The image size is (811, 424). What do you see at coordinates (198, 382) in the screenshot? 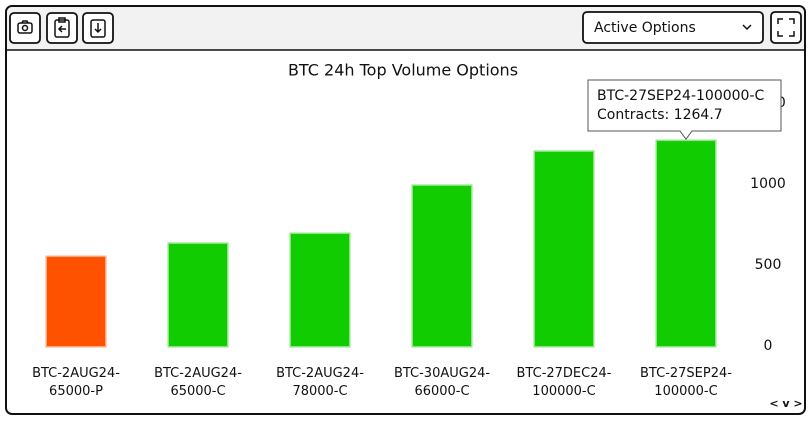
I see `x-tick-label: BTC-2AUG24-65000-C` at bounding box center [198, 382].